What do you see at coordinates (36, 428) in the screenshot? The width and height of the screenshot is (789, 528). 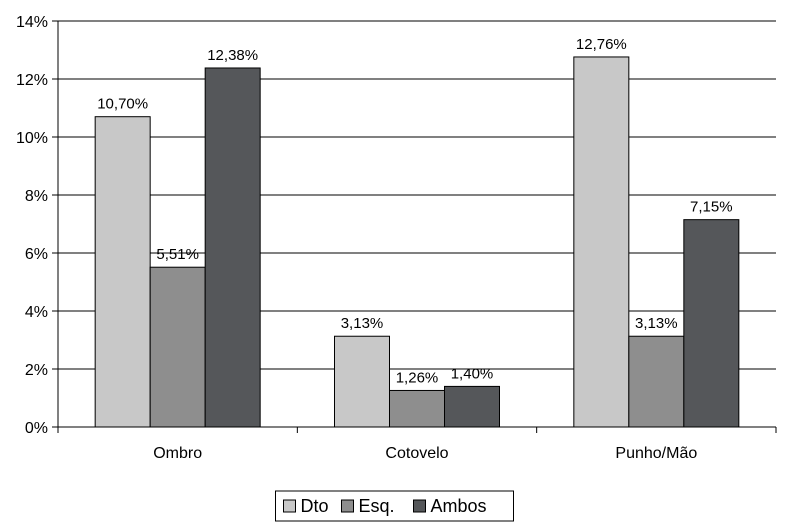 I see `y-tick-label: 0%` at bounding box center [36, 428].